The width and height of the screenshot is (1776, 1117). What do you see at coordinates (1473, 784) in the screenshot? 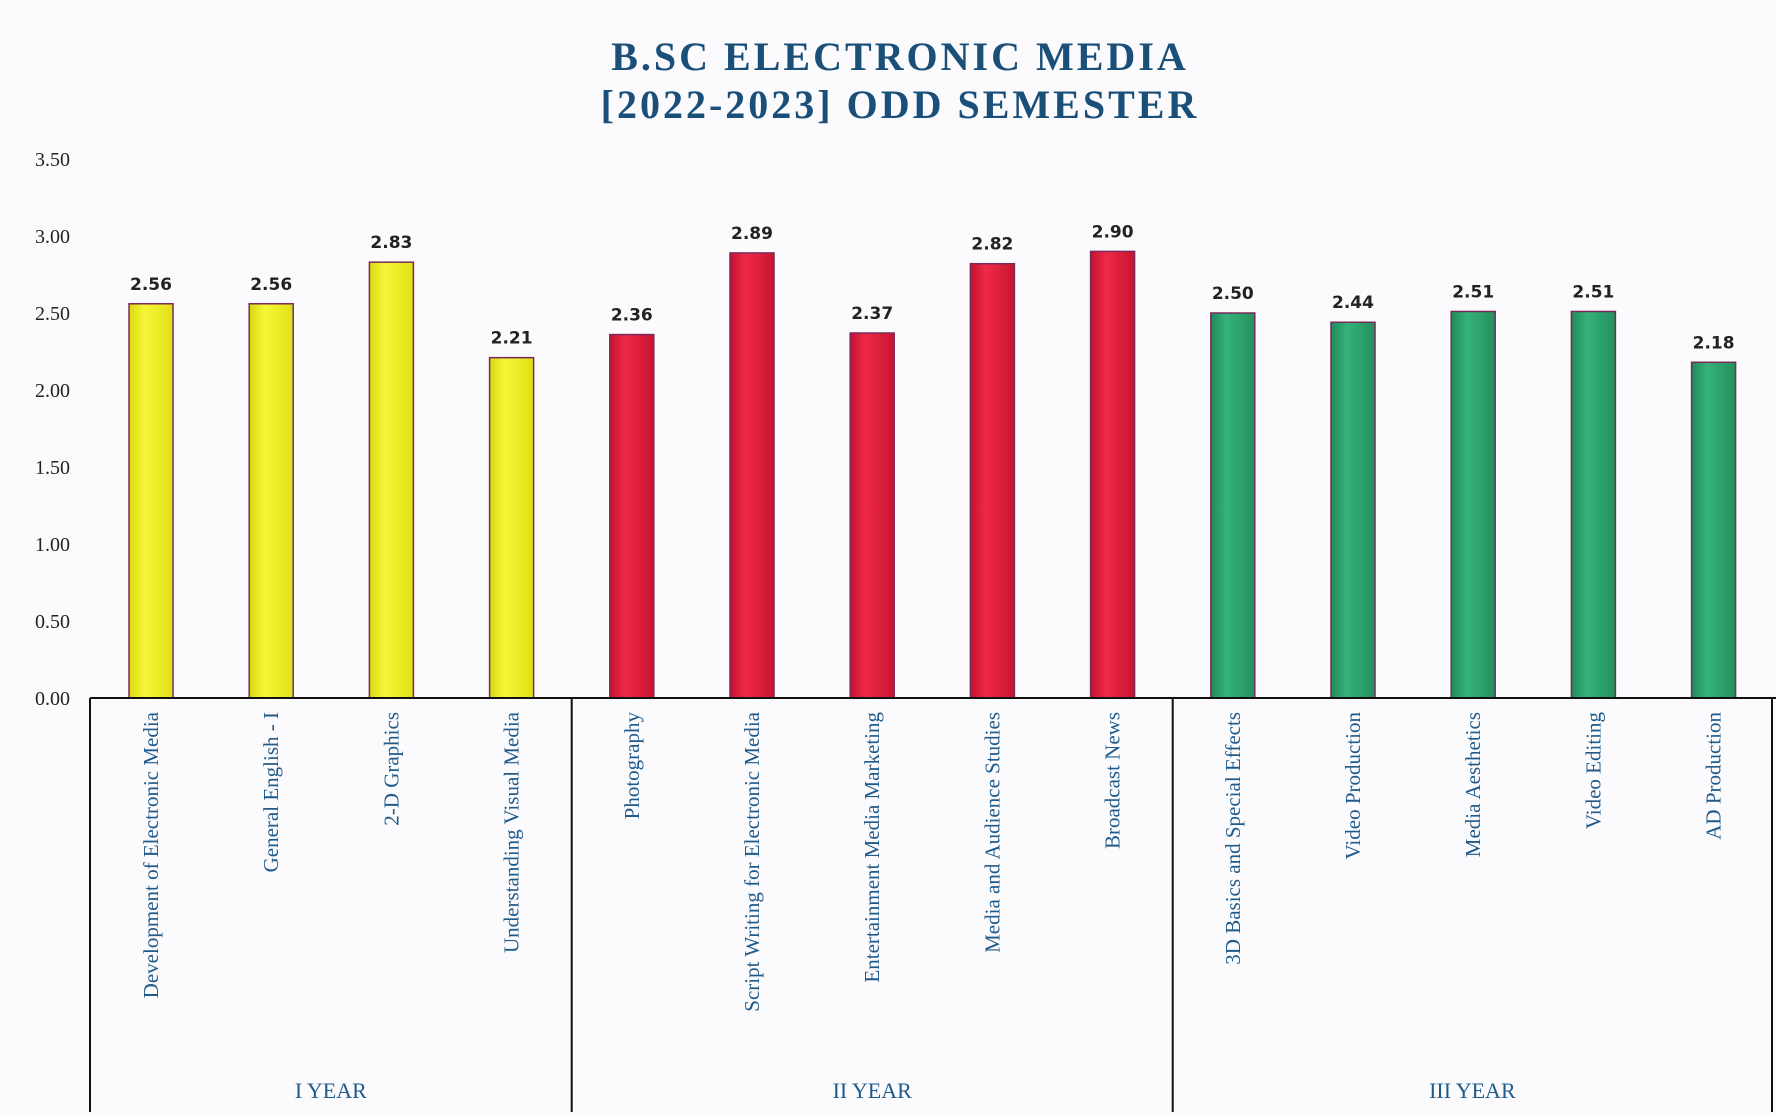
I see `x-tick-label: Media Aesthetics` at bounding box center [1473, 784].